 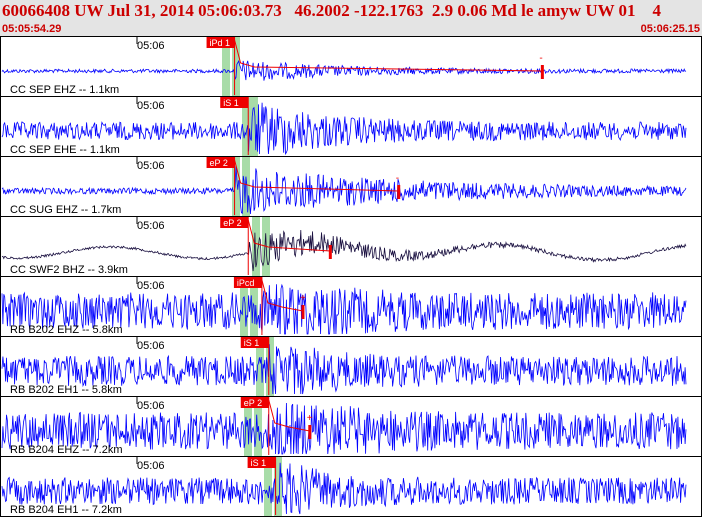 I want to click on channel-label: CC SUG EHZ -- 1.7km, so click(x=65, y=210).